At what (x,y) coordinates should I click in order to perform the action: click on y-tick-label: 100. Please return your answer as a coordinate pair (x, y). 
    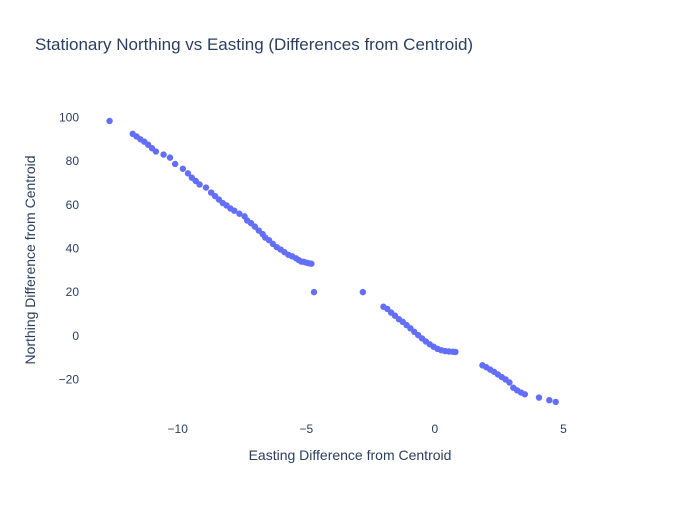
    Looking at the image, I should click on (69, 117).